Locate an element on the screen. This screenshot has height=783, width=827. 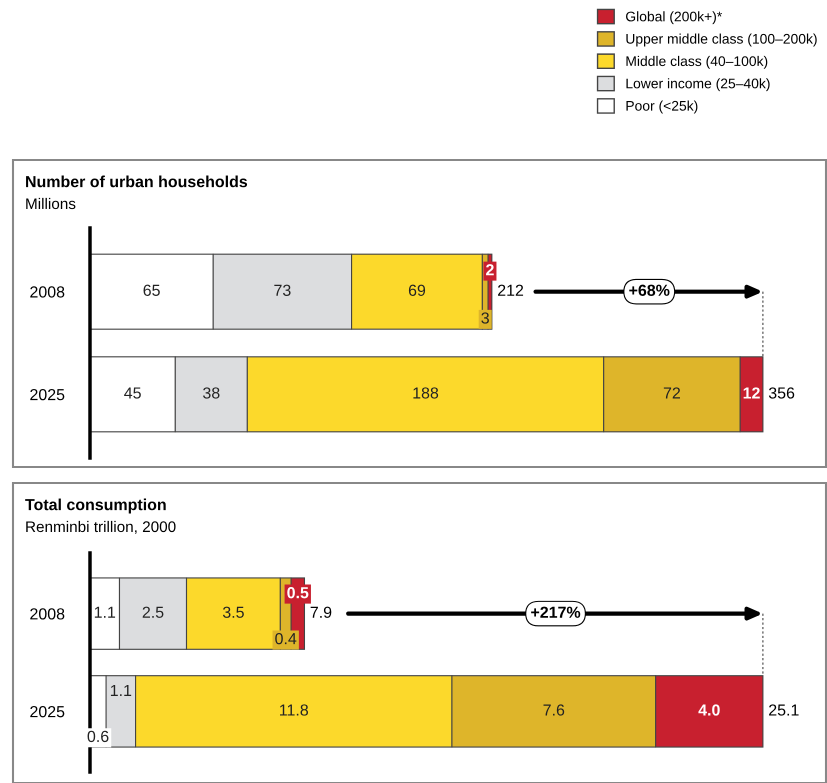
data-label: 65 is located at coordinates (152, 290).